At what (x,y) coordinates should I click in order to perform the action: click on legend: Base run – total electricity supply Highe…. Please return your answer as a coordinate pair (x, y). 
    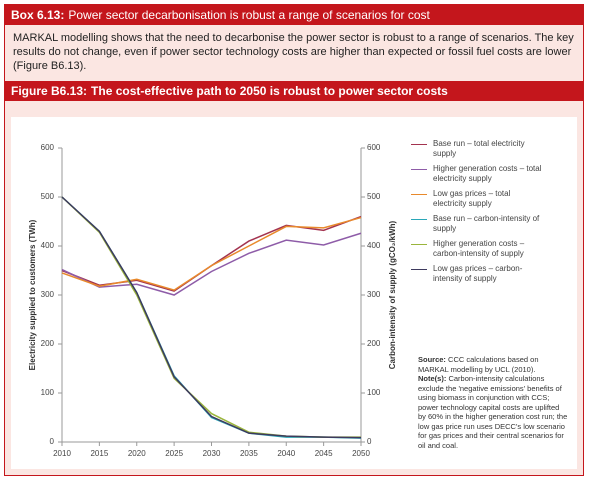
    Looking at the image, I should click on (491, 214).